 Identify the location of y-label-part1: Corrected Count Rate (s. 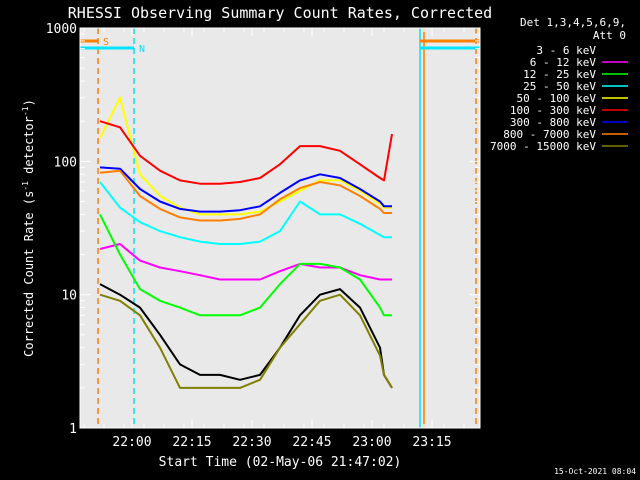
(29, 274).